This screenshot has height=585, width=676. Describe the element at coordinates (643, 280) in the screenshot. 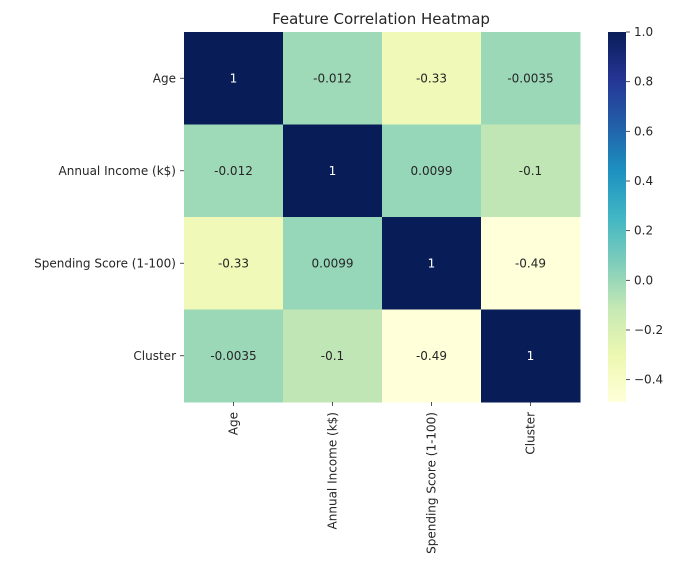

I see `colorbar-tick-label: 0.0` at that location.